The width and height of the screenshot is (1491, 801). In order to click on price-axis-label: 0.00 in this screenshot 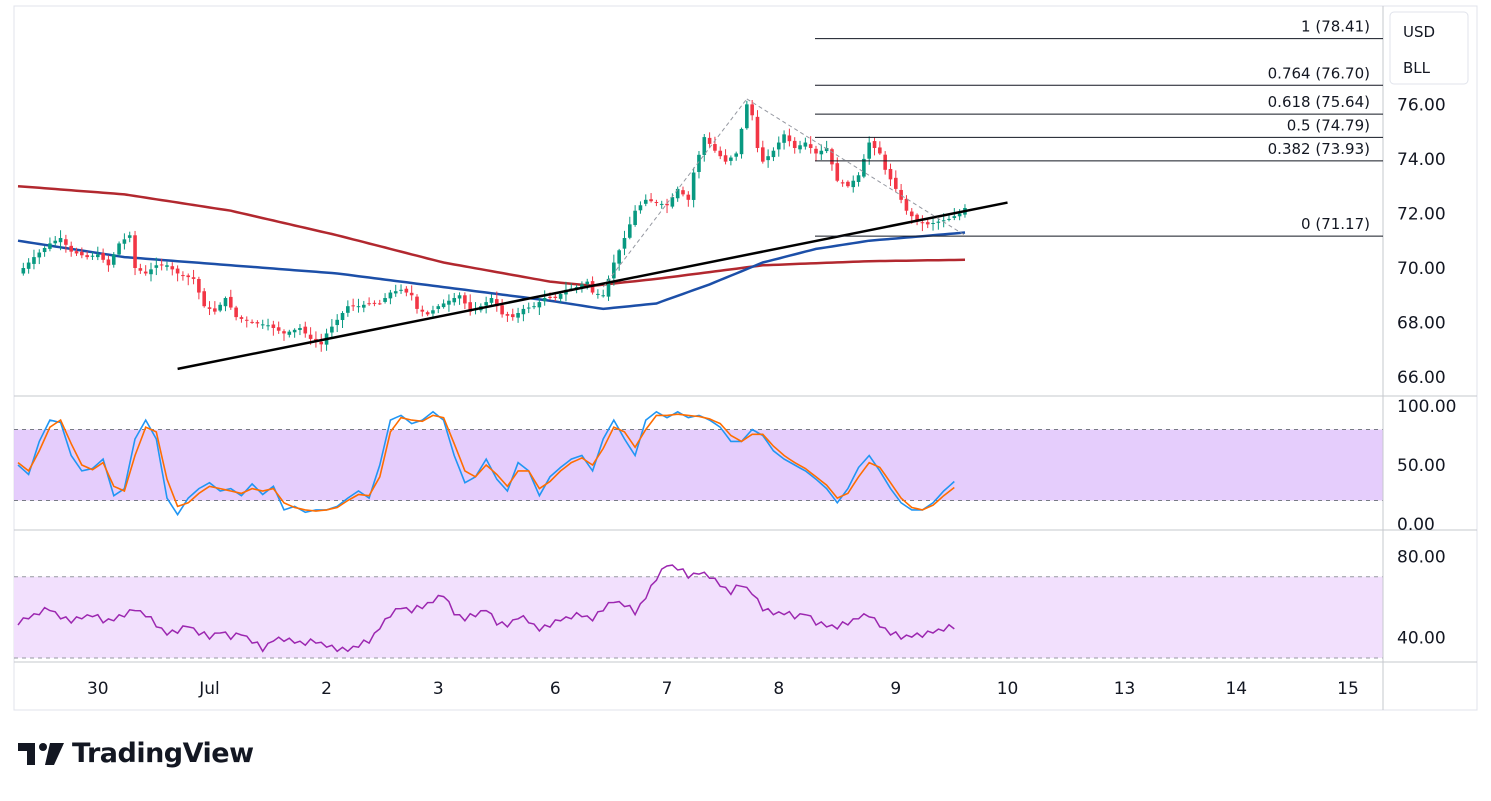, I will do `click(1416, 525)`.